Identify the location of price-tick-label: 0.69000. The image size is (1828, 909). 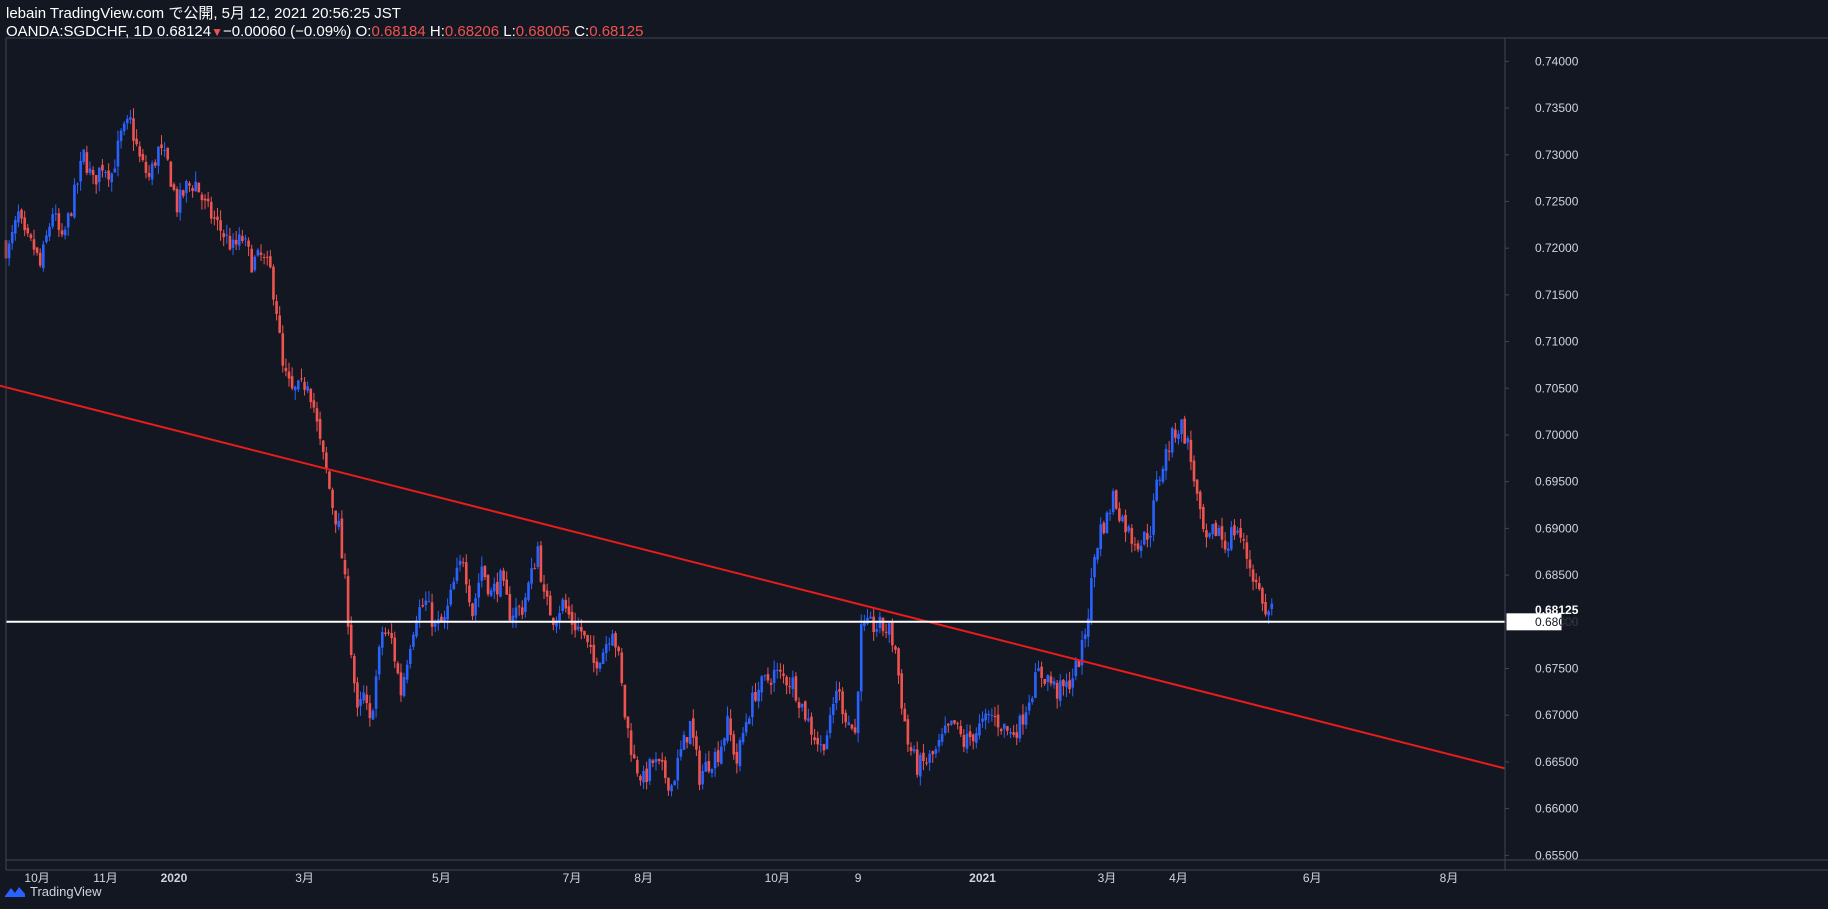
(1557, 528).